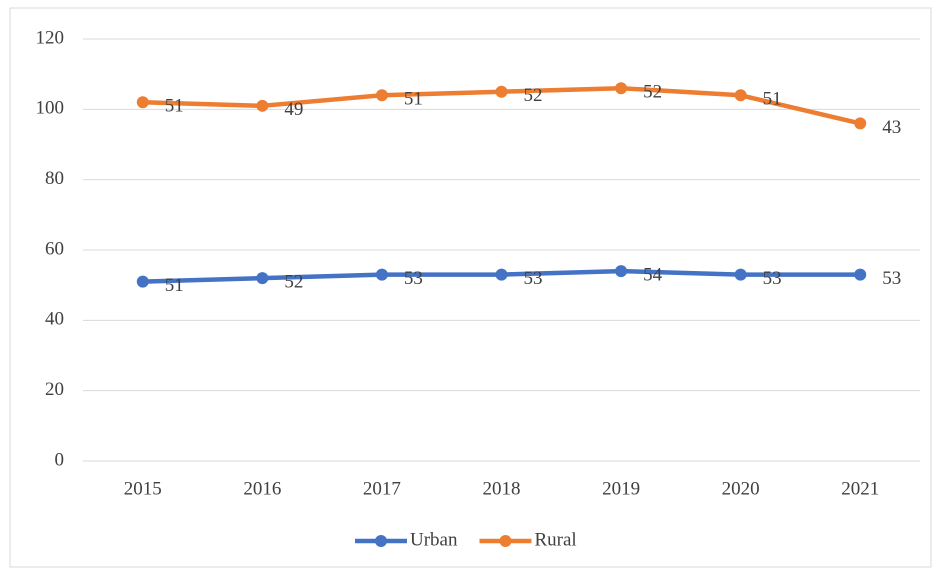 This screenshot has height=568, width=932. I want to click on data-label: 54, so click(653, 274).